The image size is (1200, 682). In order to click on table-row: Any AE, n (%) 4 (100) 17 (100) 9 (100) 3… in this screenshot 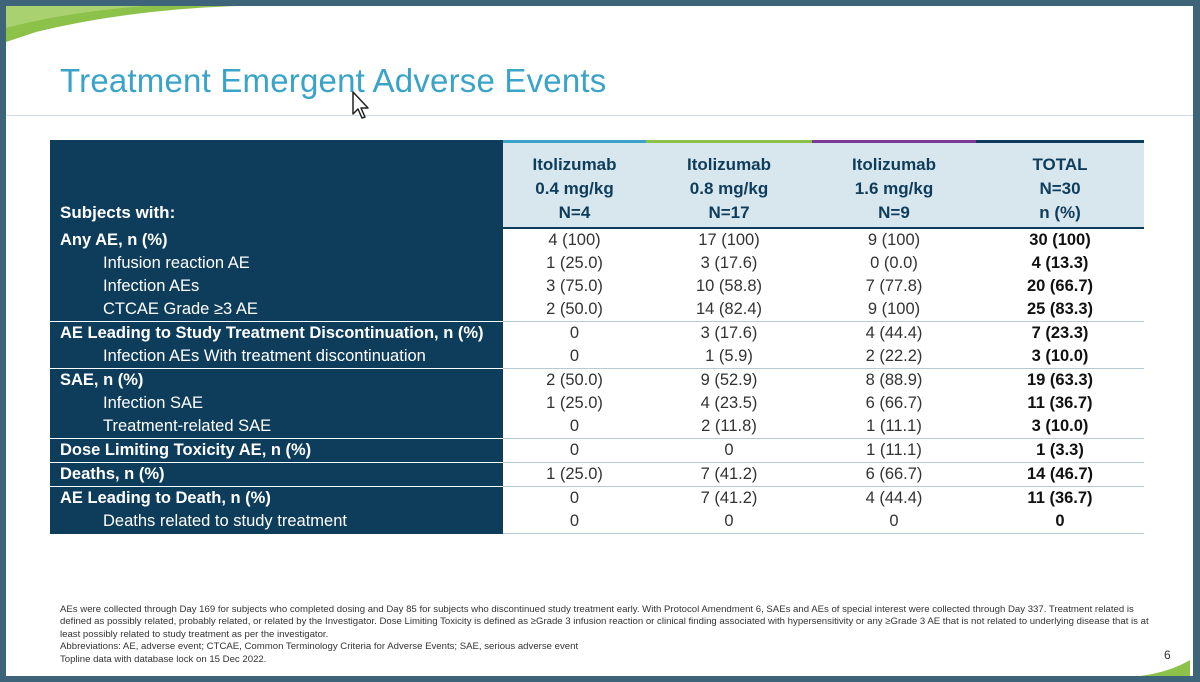, I will do `click(597, 240)`.